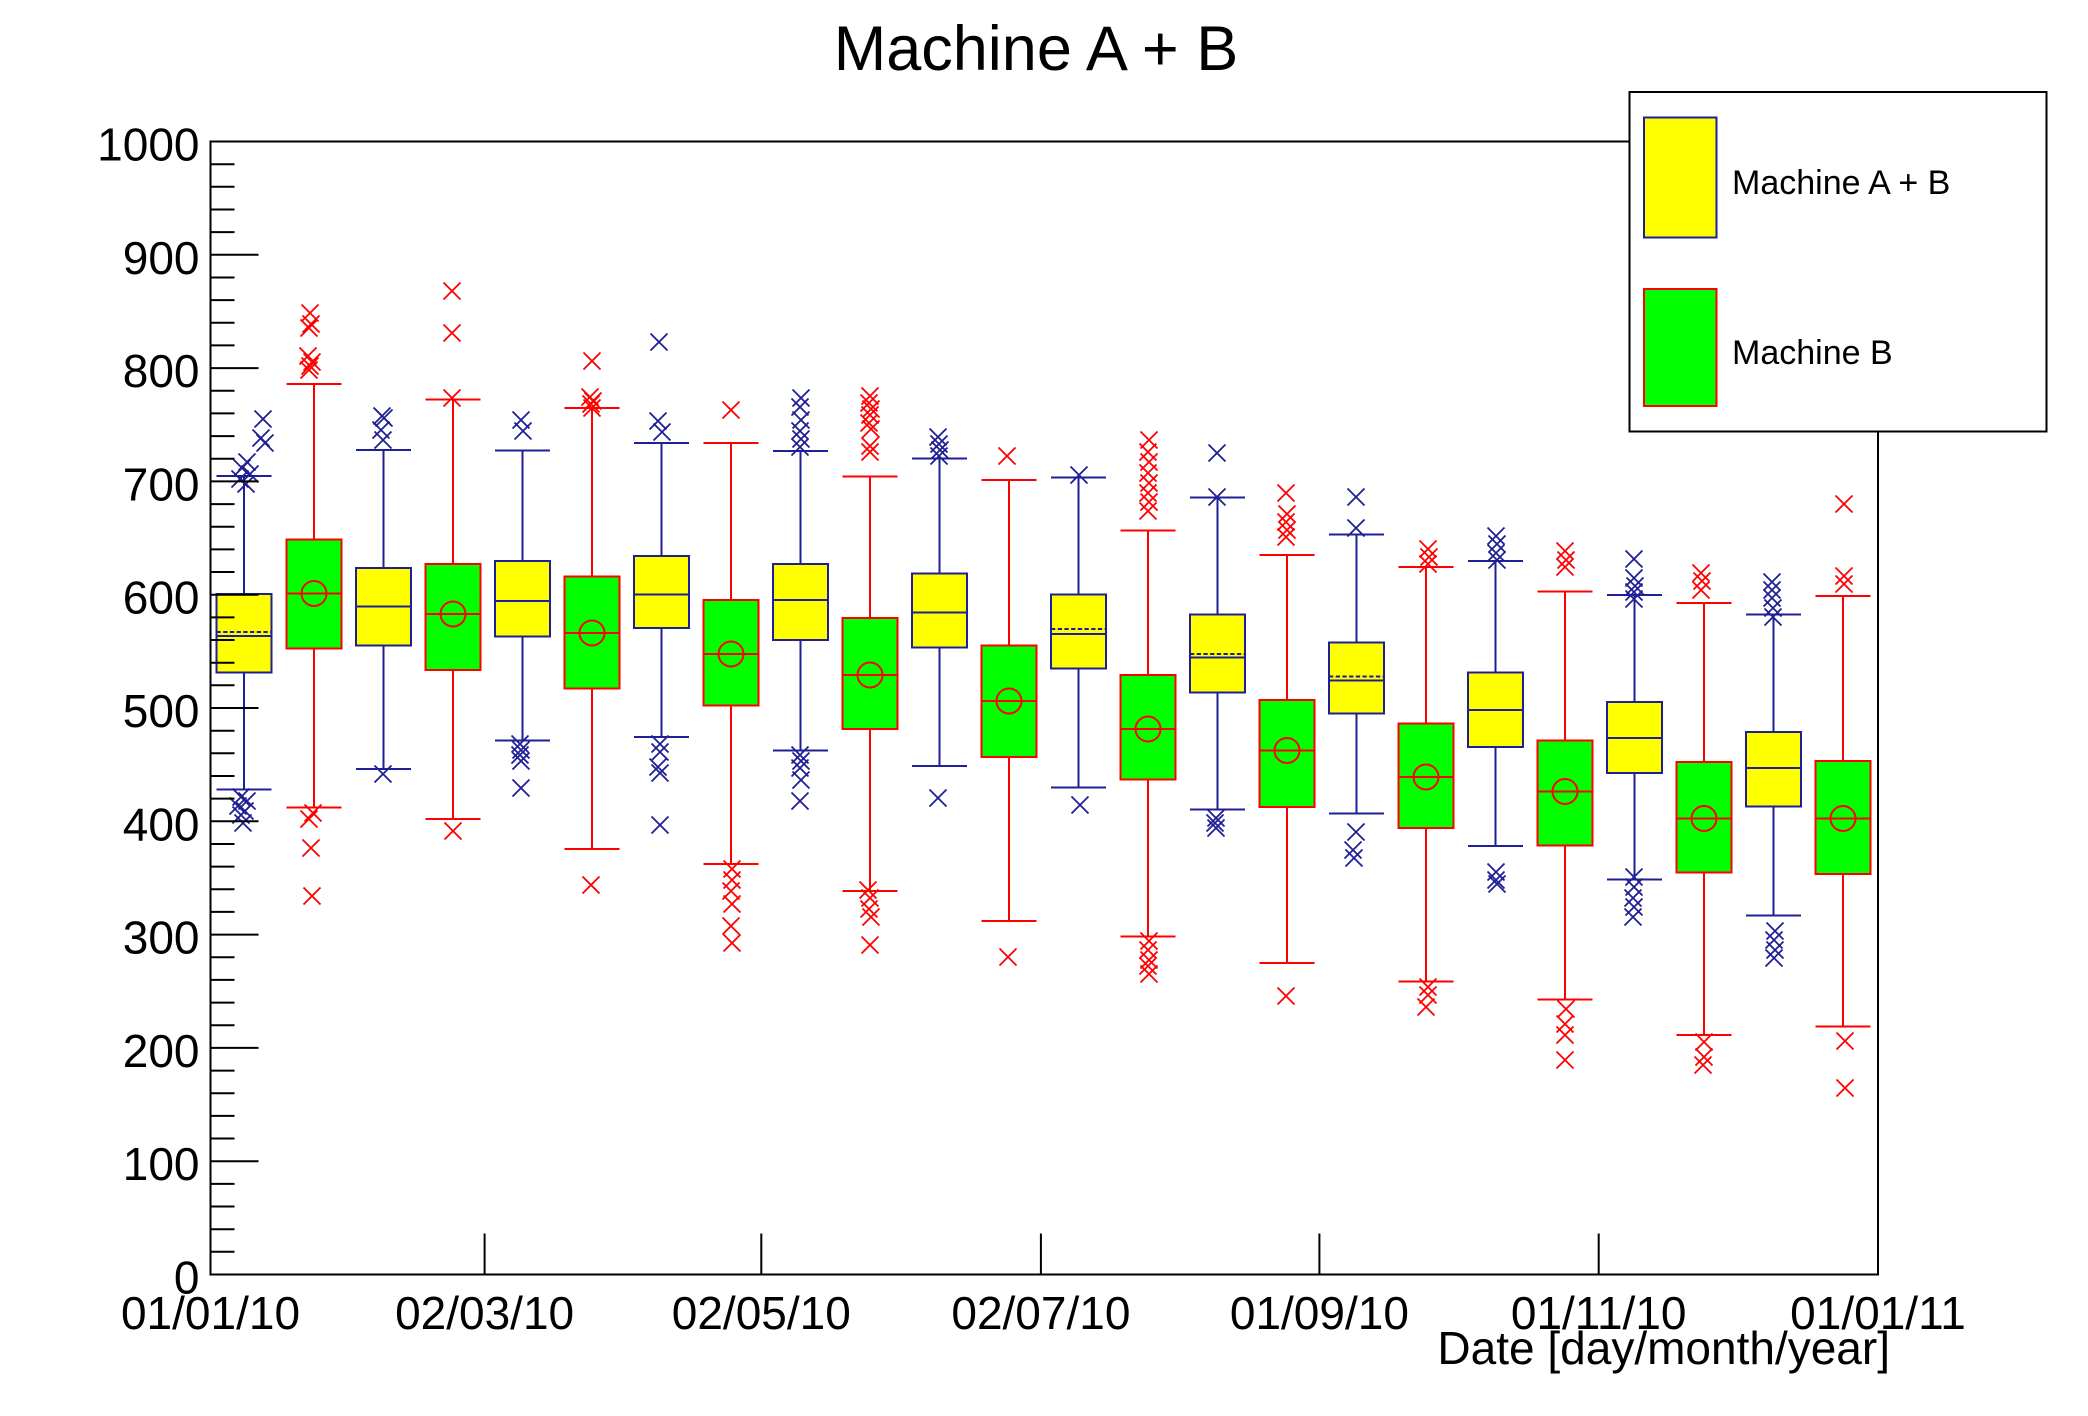 The width and height of the screenshot is (2088, 1416). What do you see at coordinates (1878, 1313) in the screenshot?
I see `svg-text: 01/01/11` at bounding box center [1878, 1313].